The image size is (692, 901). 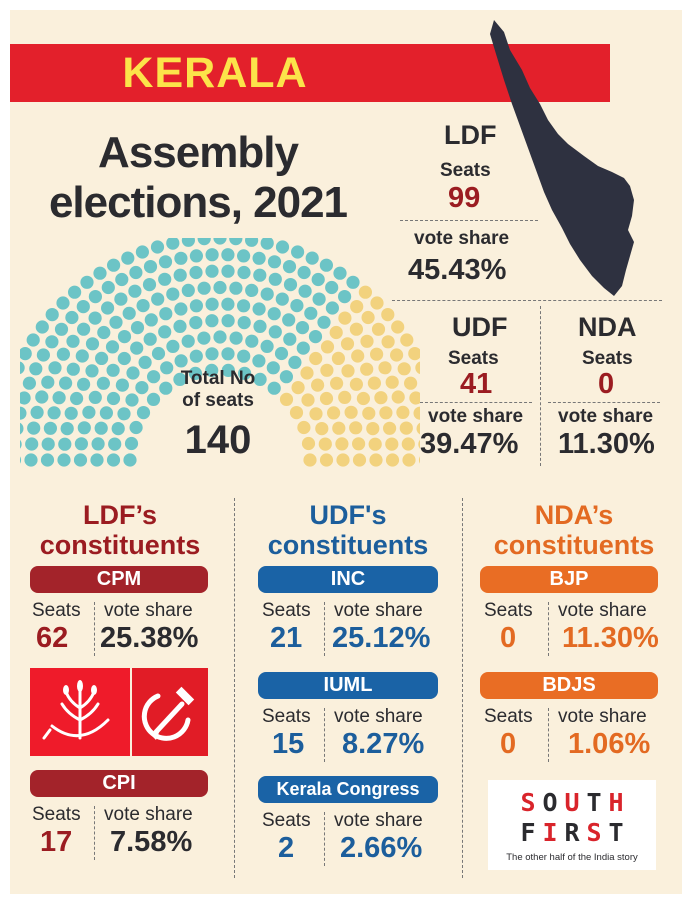 What do you see at coordinates (381, 848) in the screenshot?
I see `kc-share-value: 2.66%` at bounding box center [381, 848].